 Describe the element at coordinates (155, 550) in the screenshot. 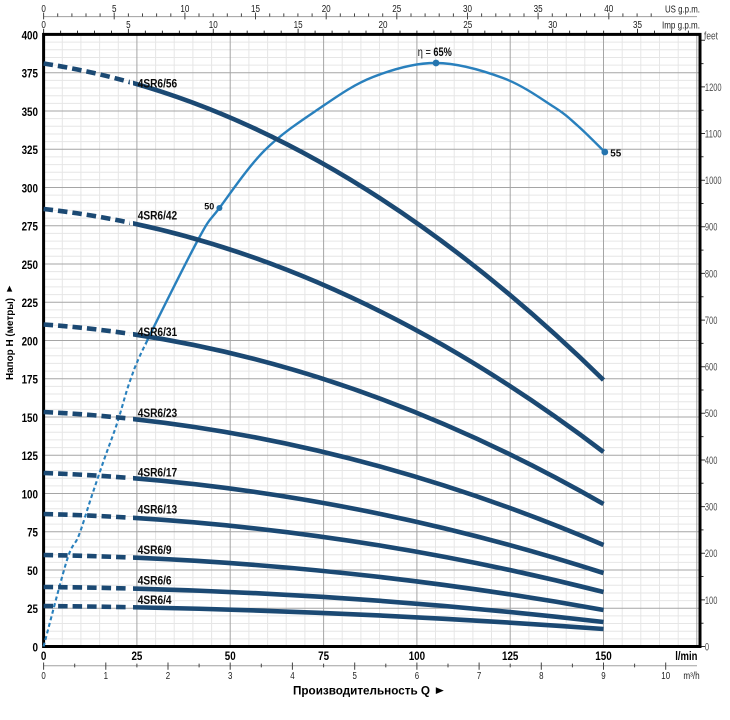

I see `svg-text: 4SR6/9` at that location.